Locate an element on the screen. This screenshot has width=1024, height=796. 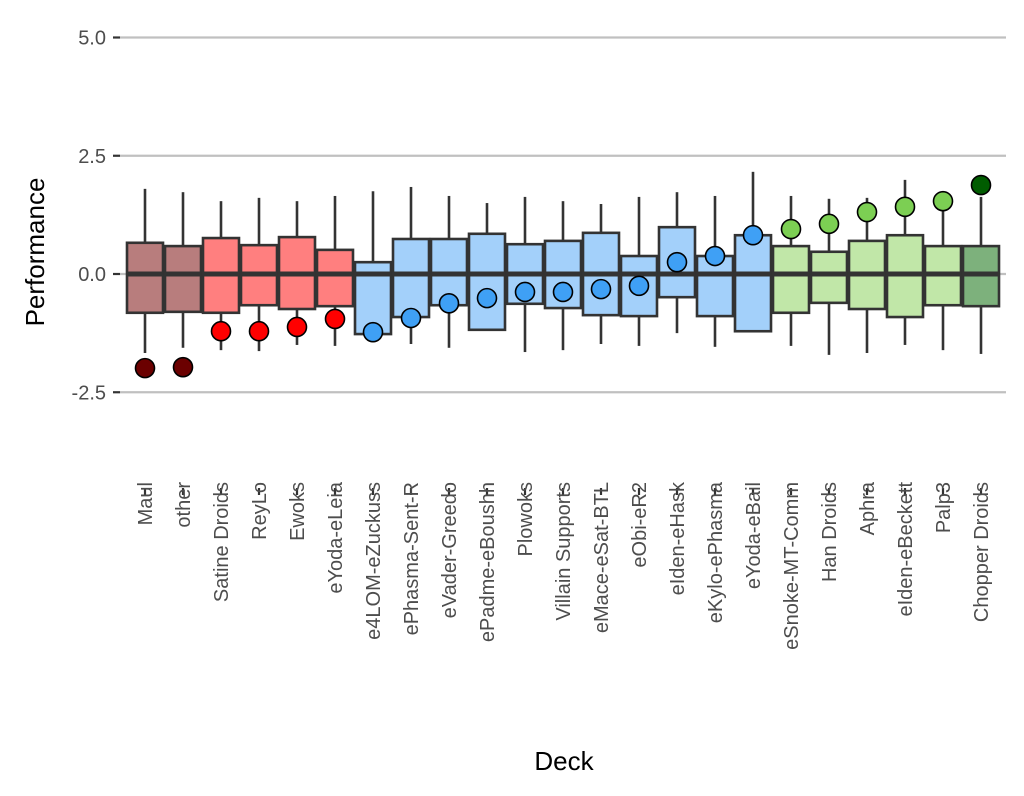
x-tick-label: Han Droids is located at coordinates (830, 532).